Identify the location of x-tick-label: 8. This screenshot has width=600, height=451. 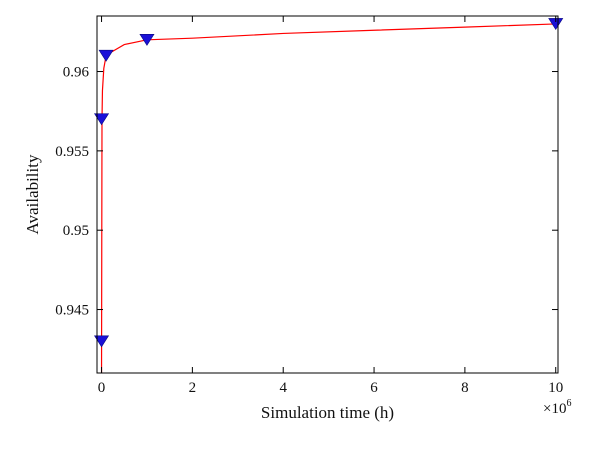
(465, 388).